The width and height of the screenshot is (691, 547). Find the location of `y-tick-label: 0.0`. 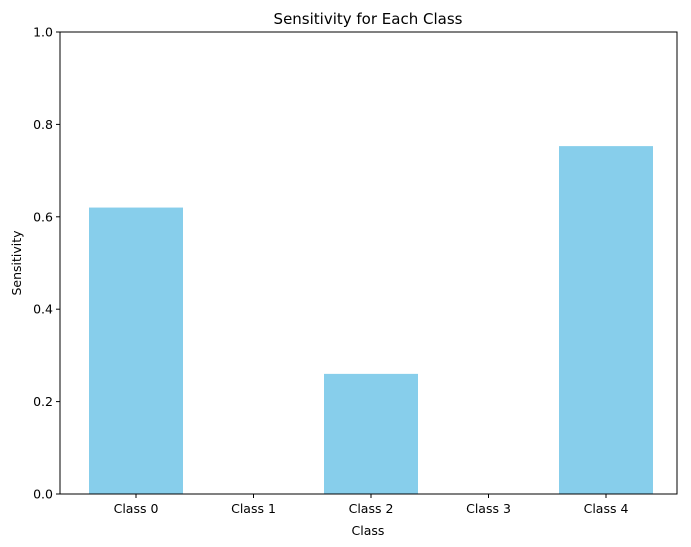

y-tick-label: 0.0 is located at coordinates (43, 494).